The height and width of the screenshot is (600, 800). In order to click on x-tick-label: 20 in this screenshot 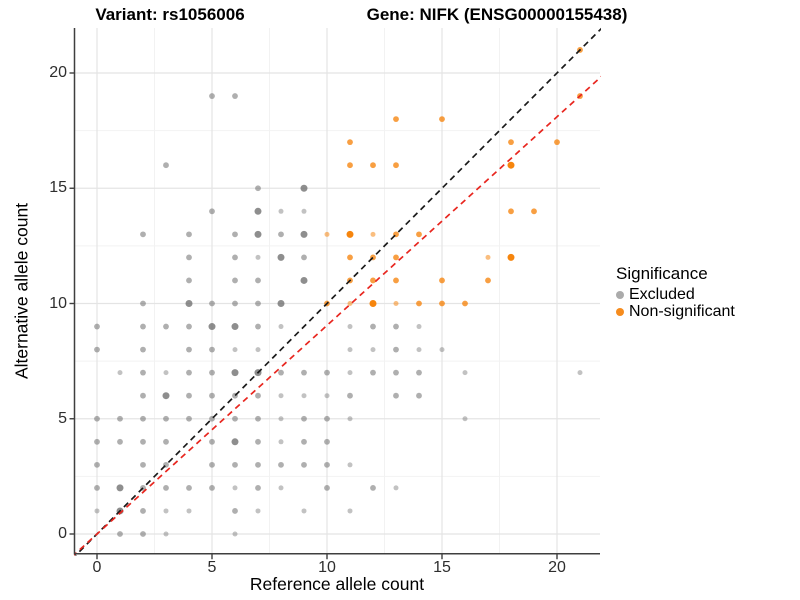, I will do `click(557, 567)`.